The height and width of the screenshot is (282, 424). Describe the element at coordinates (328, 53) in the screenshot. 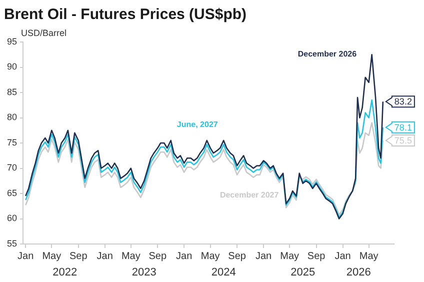

I see `series-label: December 2026` at that location.